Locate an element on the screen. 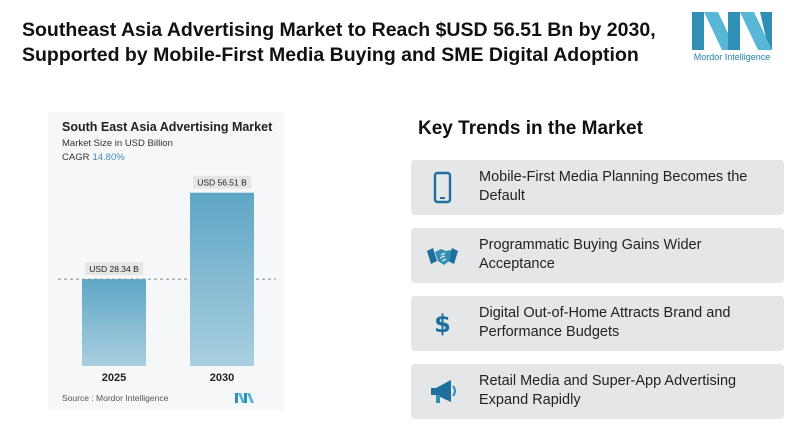  mobile-phone-icon is located at coordinates (442, 187).